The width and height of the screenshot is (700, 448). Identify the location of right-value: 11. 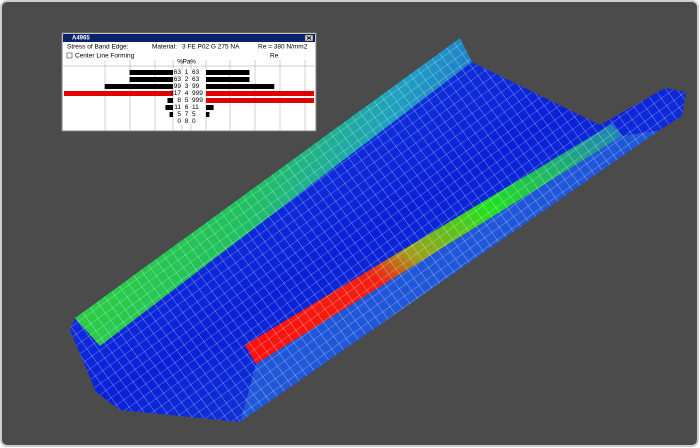
(195, 107).